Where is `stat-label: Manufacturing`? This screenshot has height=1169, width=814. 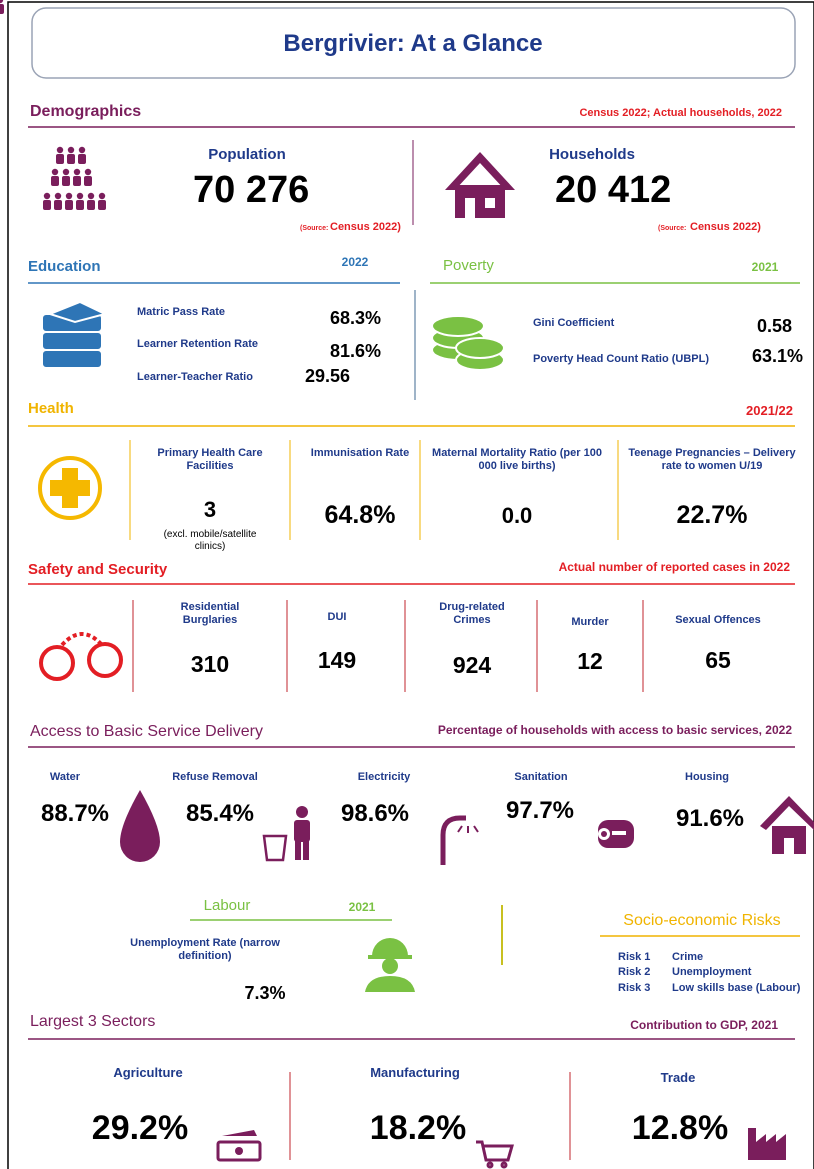 stat-label: Manufacturing is located at coordinates (415, 1072).